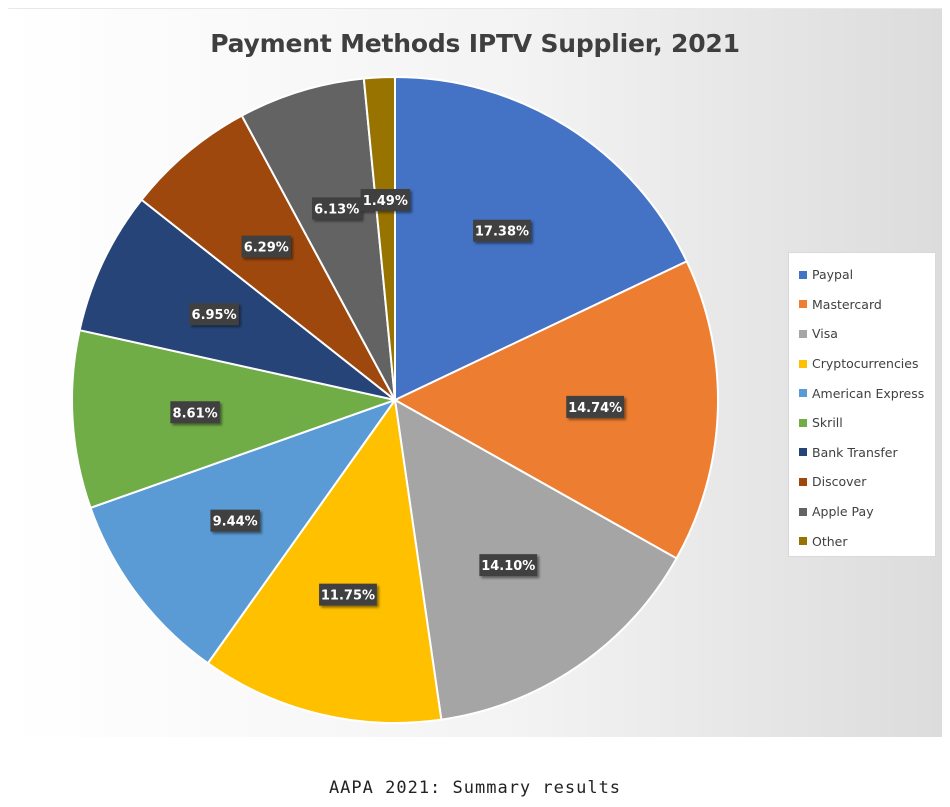 This screenshot has width=950, height=807. I want to click on legend-item-cryptocurrencies: Cryptocurrencies, so click(867, 364).